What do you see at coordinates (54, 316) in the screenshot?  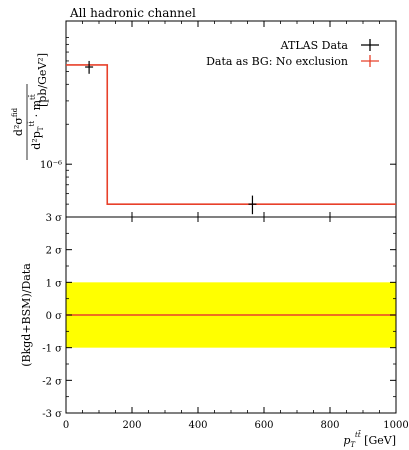 I see `bottom-ytick-label: 0 σ` at bounding box center [54, 316].